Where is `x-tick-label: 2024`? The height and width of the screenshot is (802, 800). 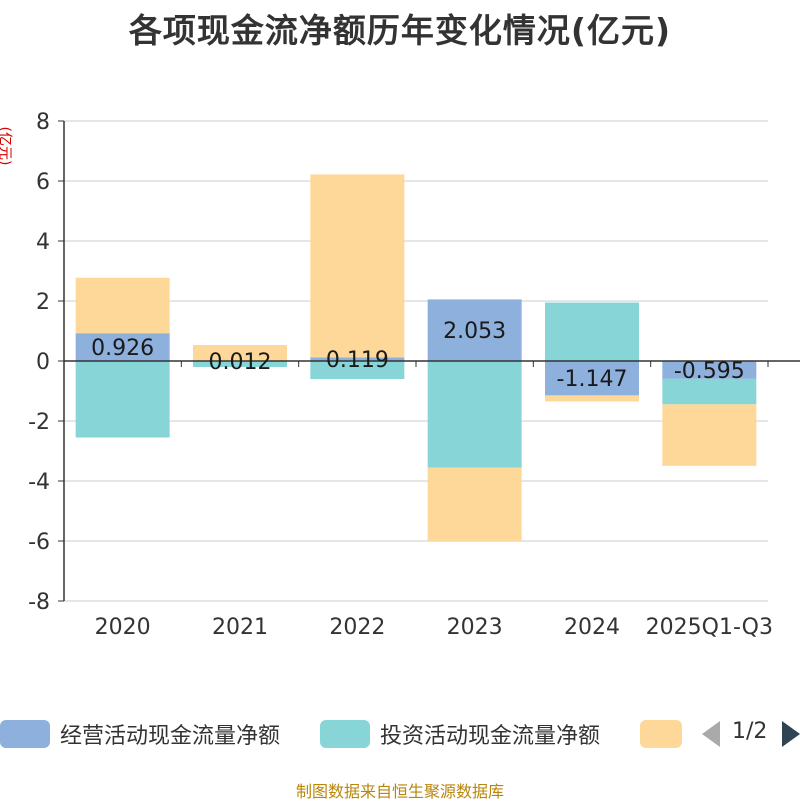 x-tick-label: 2024 is located at coordinates (592, 627).